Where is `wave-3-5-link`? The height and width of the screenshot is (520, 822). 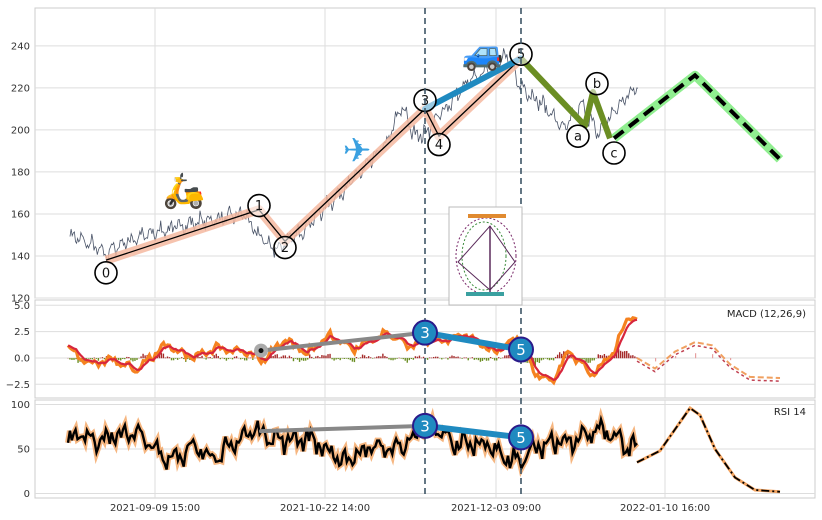 wave-3-5-link is located at coordinates (473, 83).